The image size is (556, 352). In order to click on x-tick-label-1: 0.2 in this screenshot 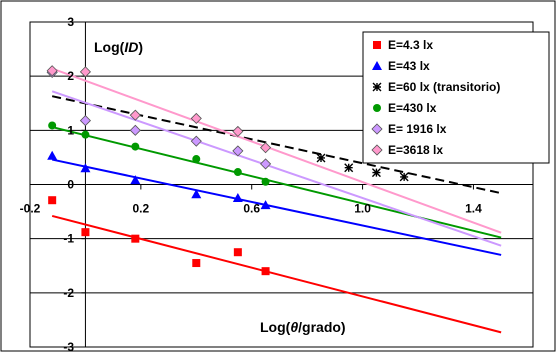, I will do `click(141, 209)`.